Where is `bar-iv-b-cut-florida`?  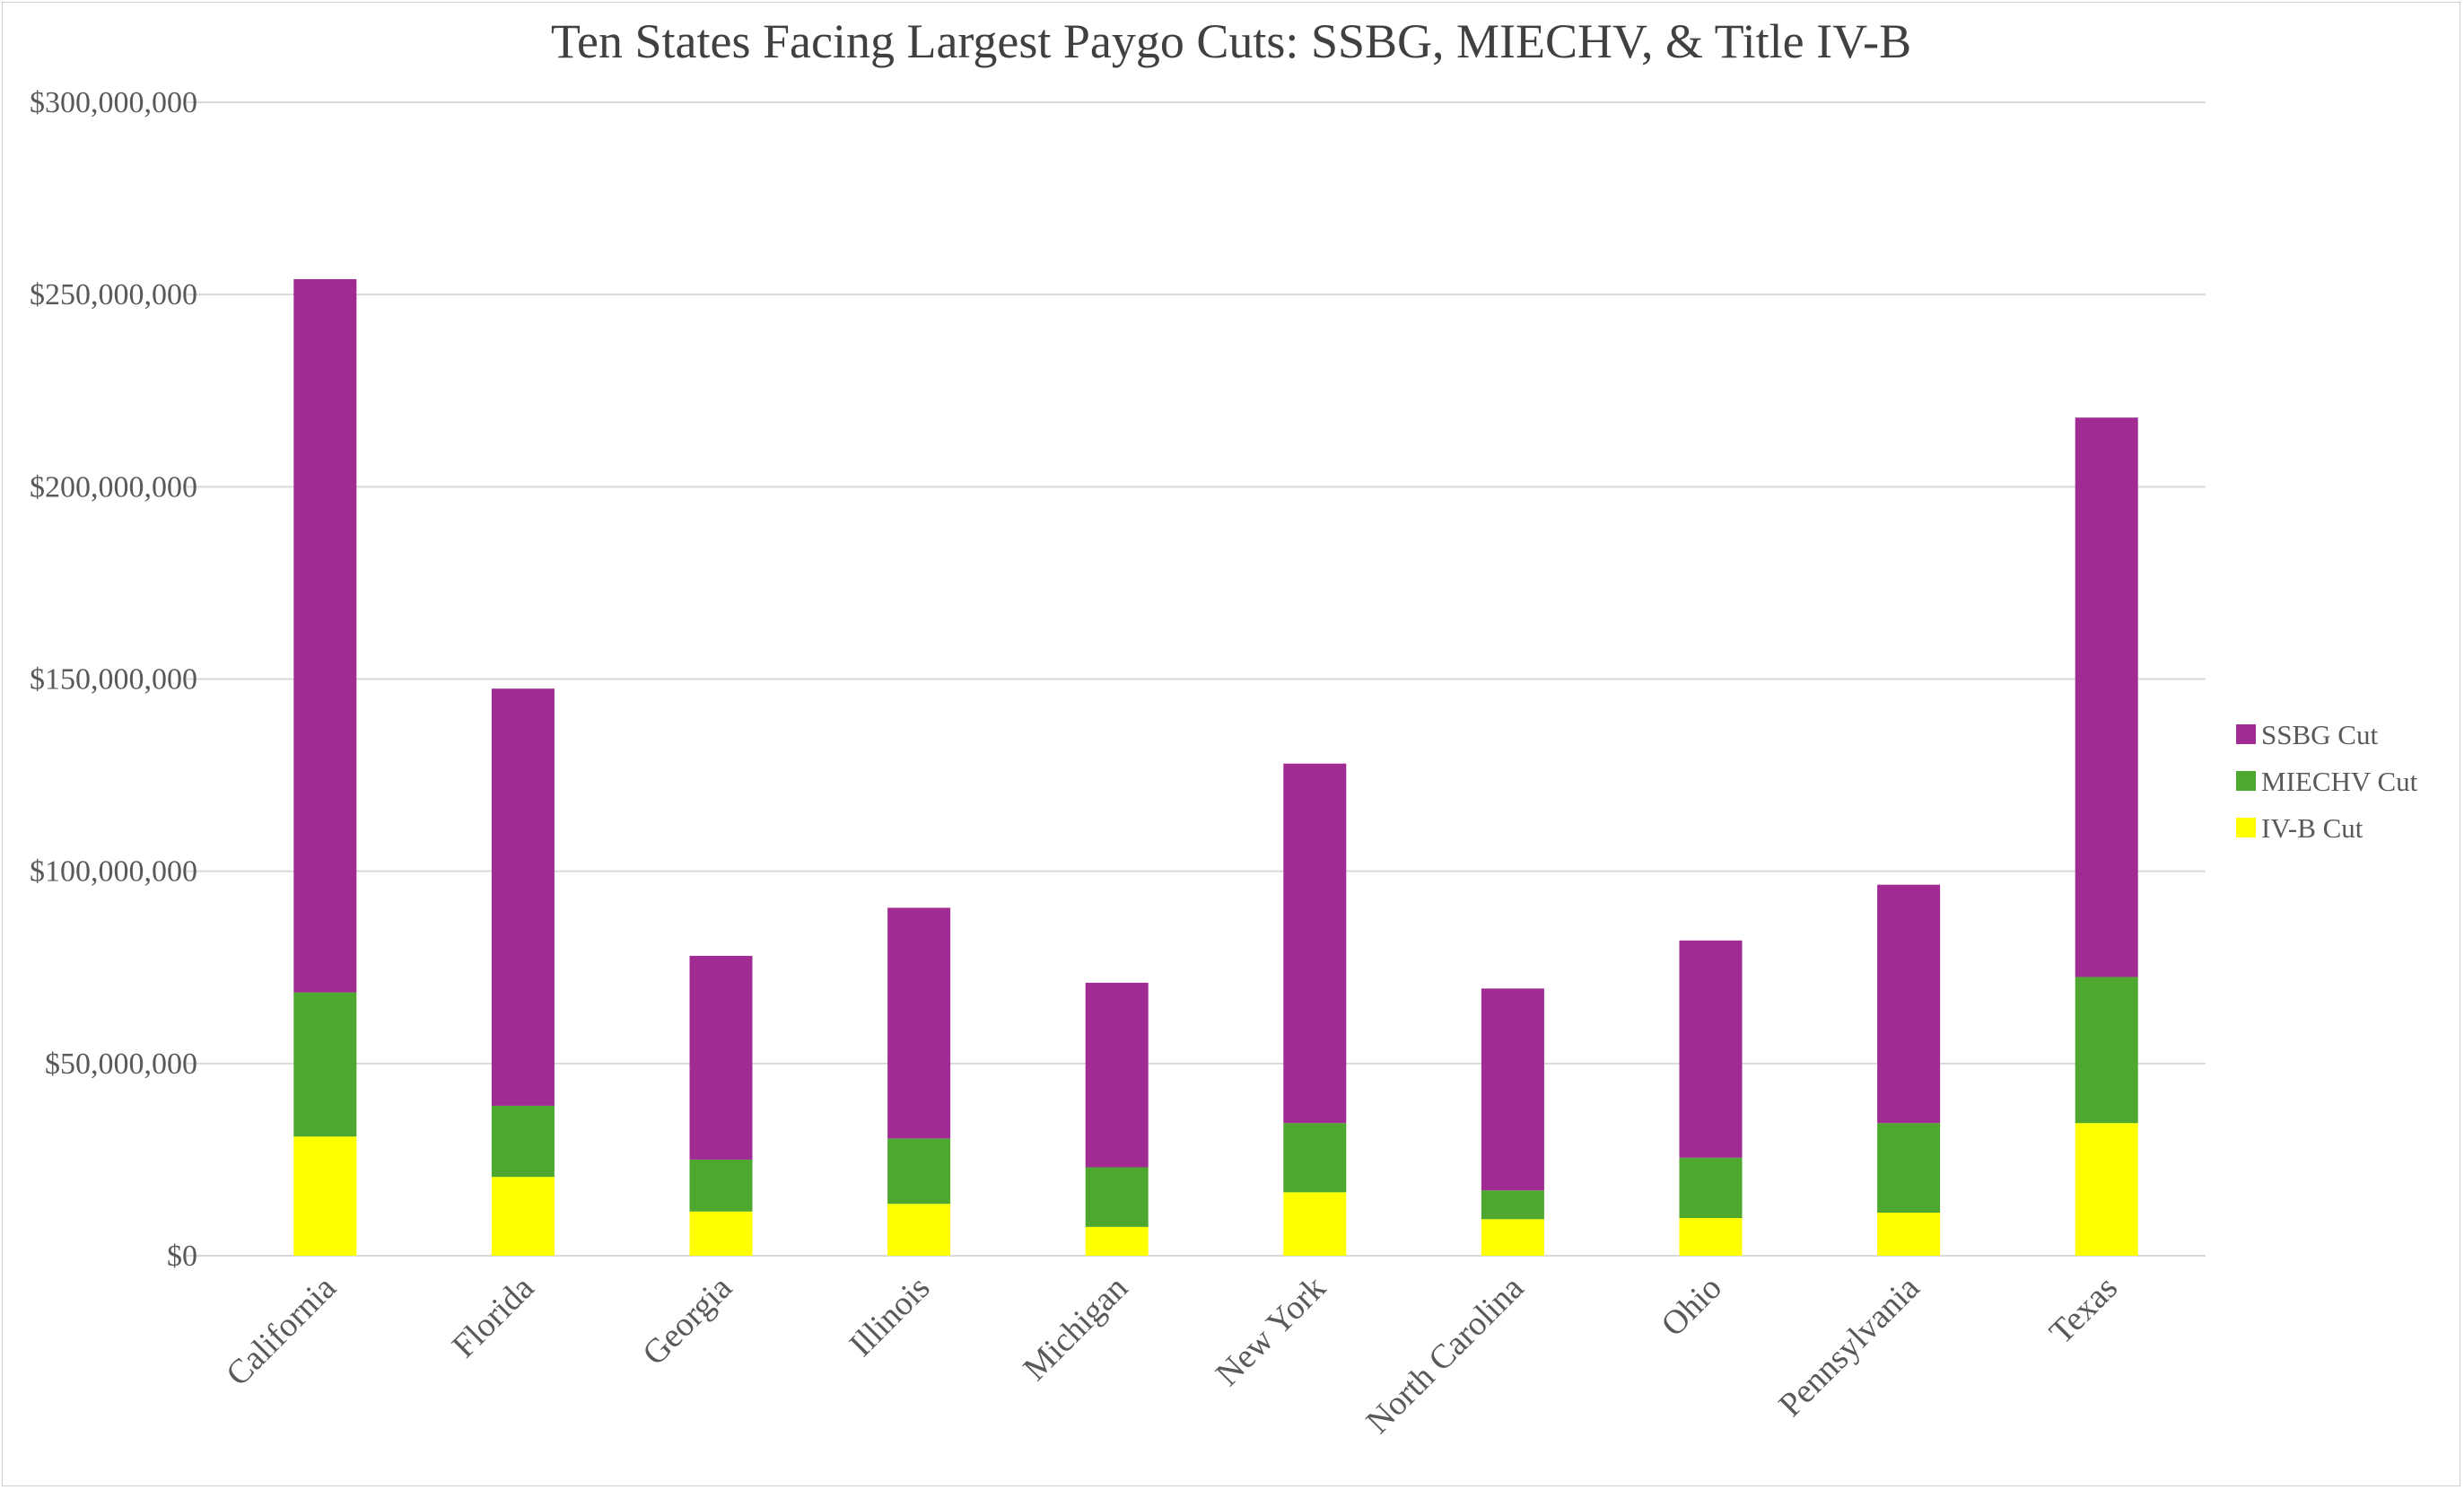 bar-iv-b-cut-florida is located at coordinates (523, 1216).